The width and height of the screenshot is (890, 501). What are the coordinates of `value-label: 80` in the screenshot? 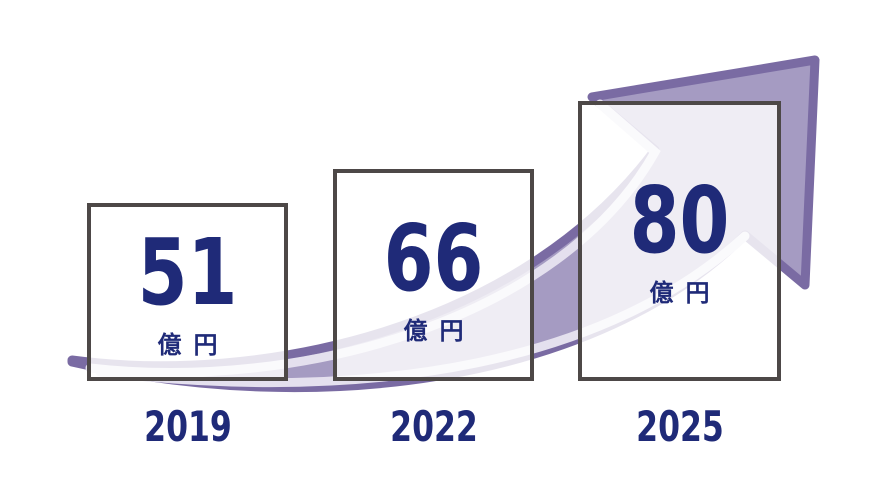 It's located at (679, 220).